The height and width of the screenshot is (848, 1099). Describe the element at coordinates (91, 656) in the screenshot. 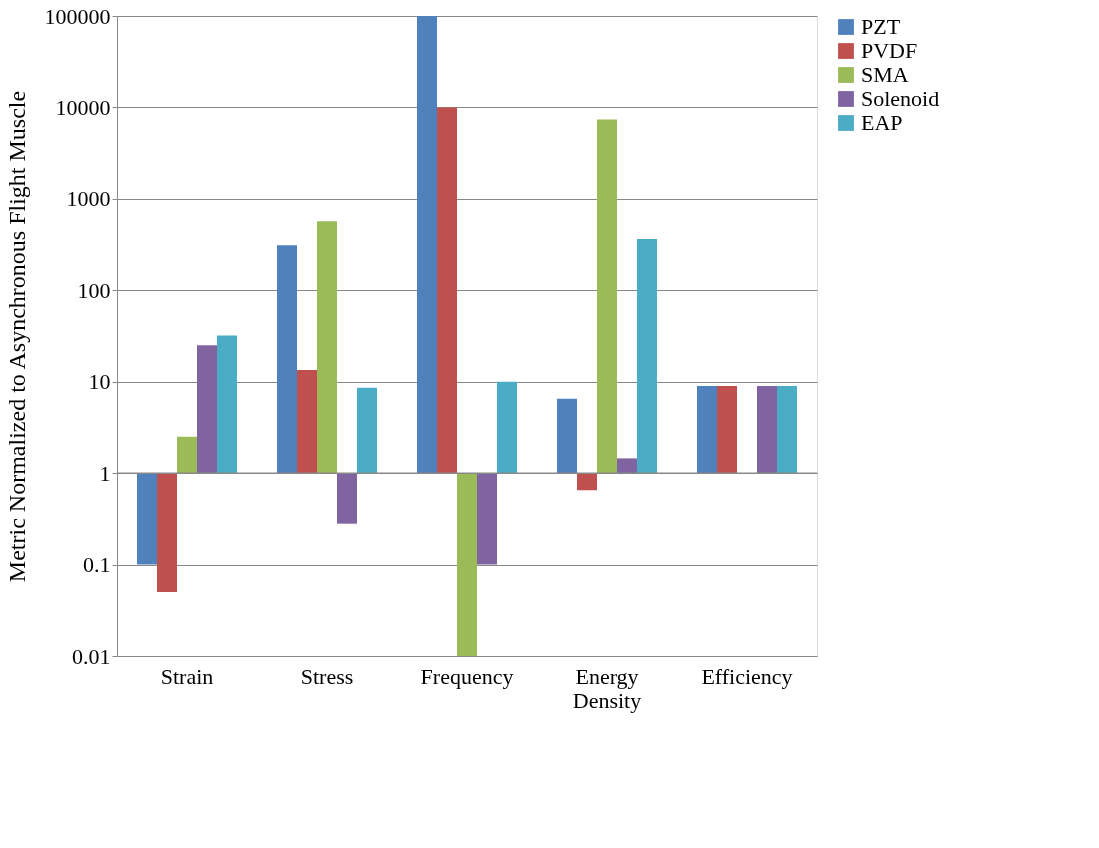

I see `y-tick-label: 0.01` at that location.